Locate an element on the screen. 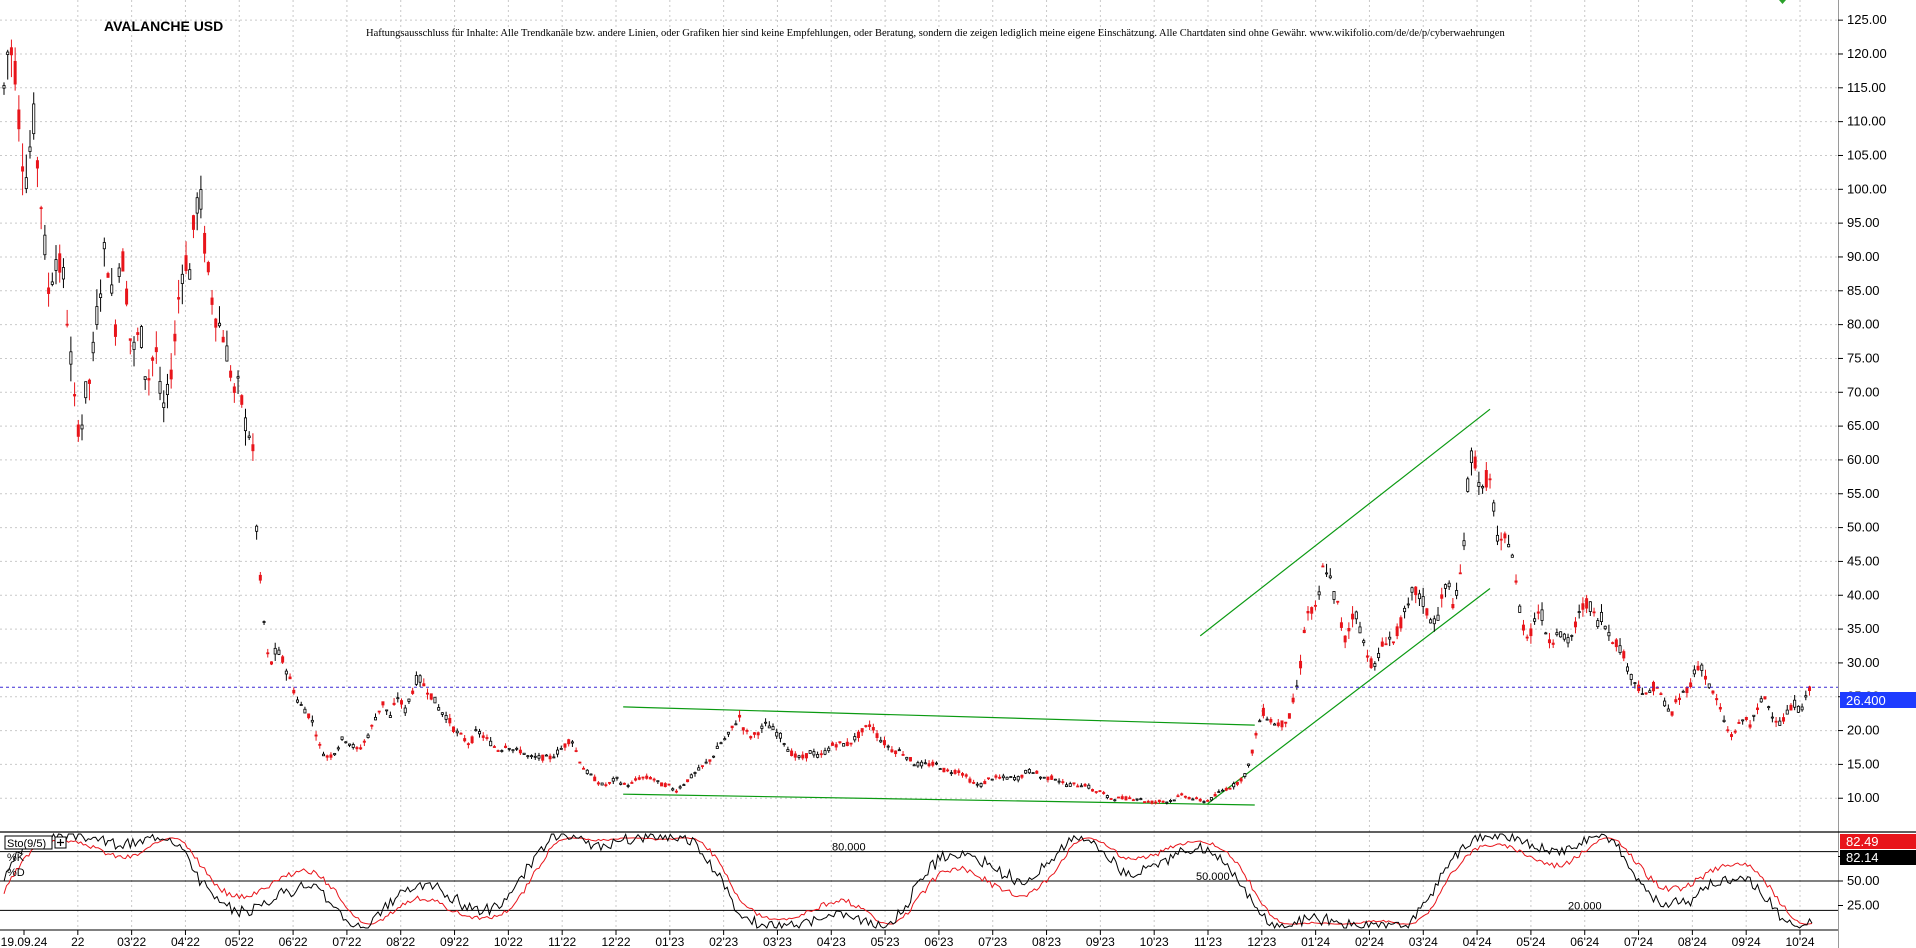 The image size is (1916, 948). x-tick-label: 01'23 is located at coordinates (669, 941).